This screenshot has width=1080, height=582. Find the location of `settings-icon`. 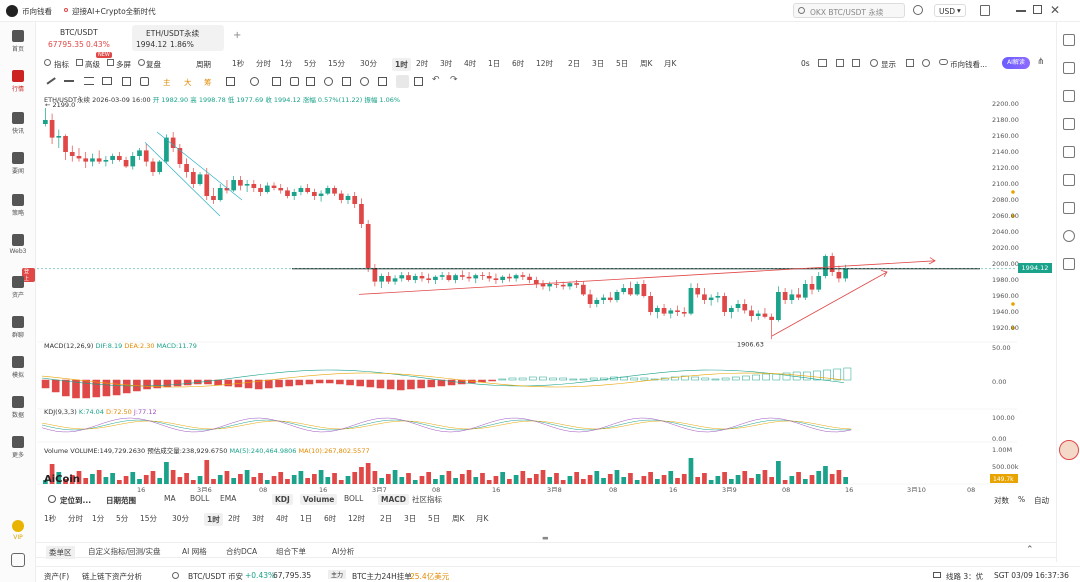

settings-icon is located at coordinates (926, 63).